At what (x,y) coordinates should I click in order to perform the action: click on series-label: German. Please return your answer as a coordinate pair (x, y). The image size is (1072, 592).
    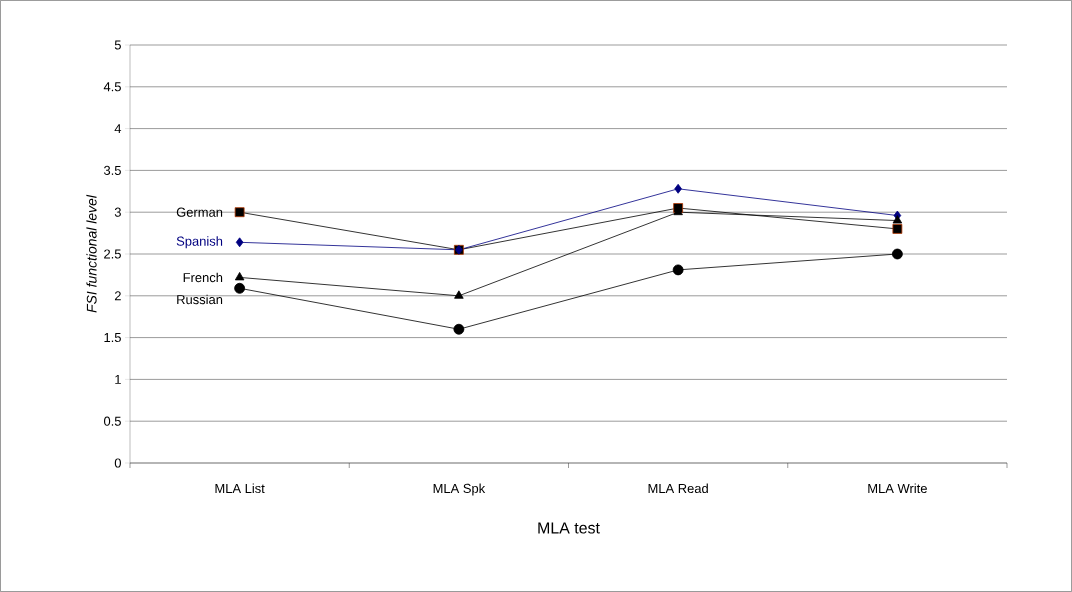
    Looking at the image, I should click on (199, 212).